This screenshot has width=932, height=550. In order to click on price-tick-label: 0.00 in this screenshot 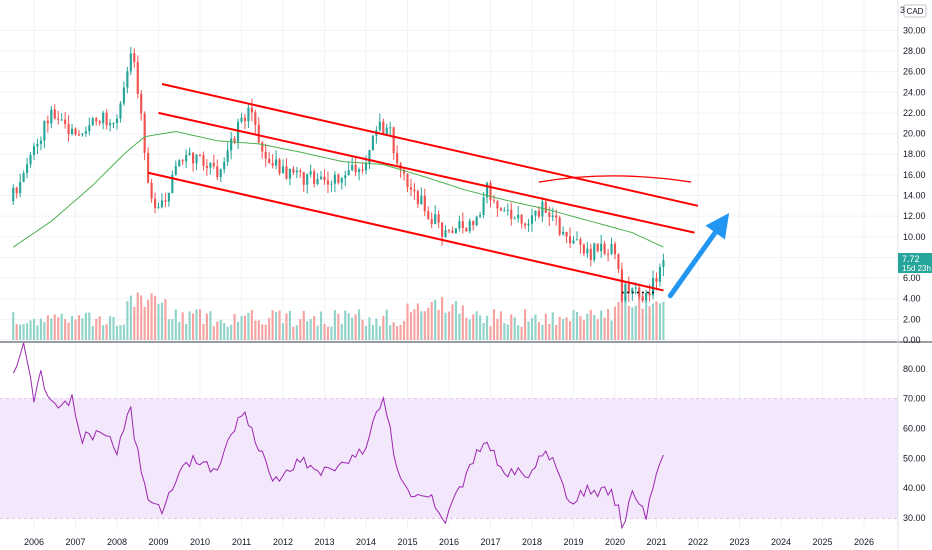, I will do `click(912, 340)`.